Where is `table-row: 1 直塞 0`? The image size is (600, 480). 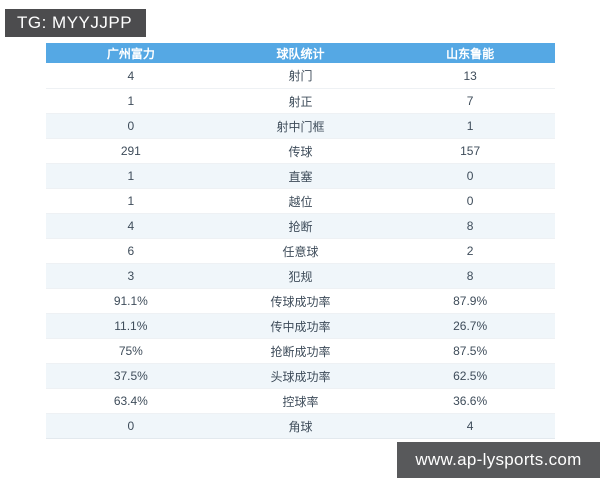 table-row: 1 直塞 0 is located at coordinates (300, 175).